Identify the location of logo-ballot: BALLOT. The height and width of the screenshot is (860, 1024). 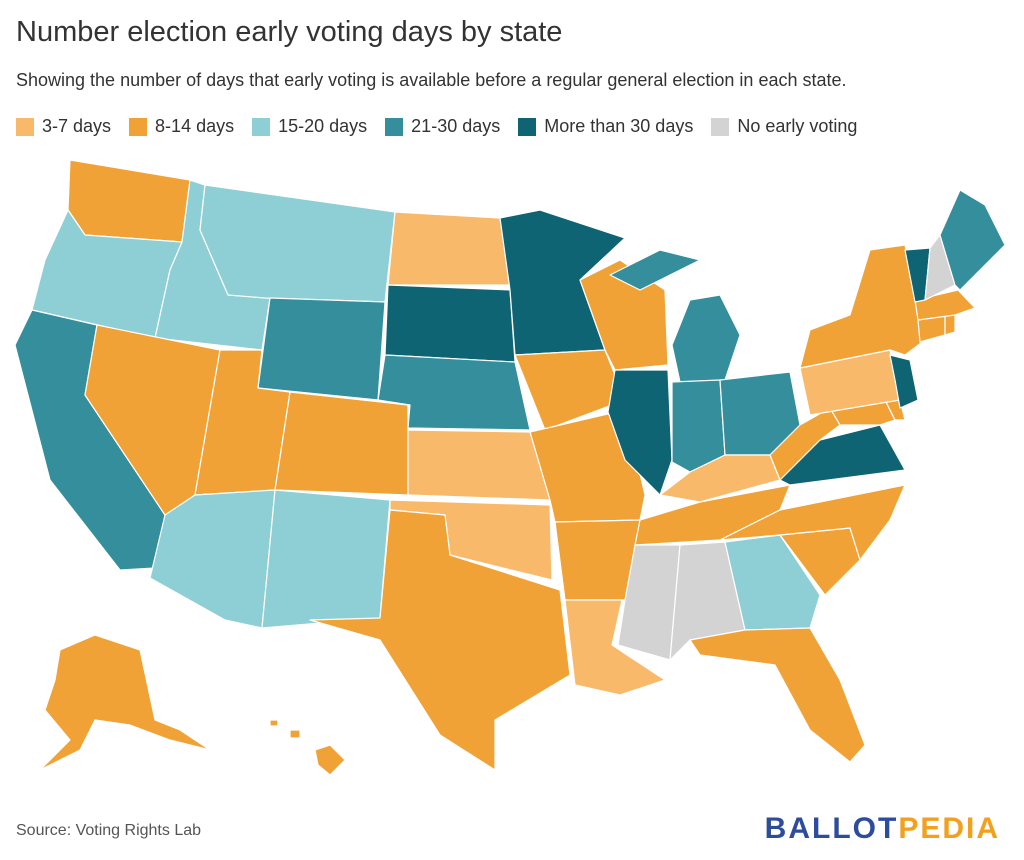
(831, 828).